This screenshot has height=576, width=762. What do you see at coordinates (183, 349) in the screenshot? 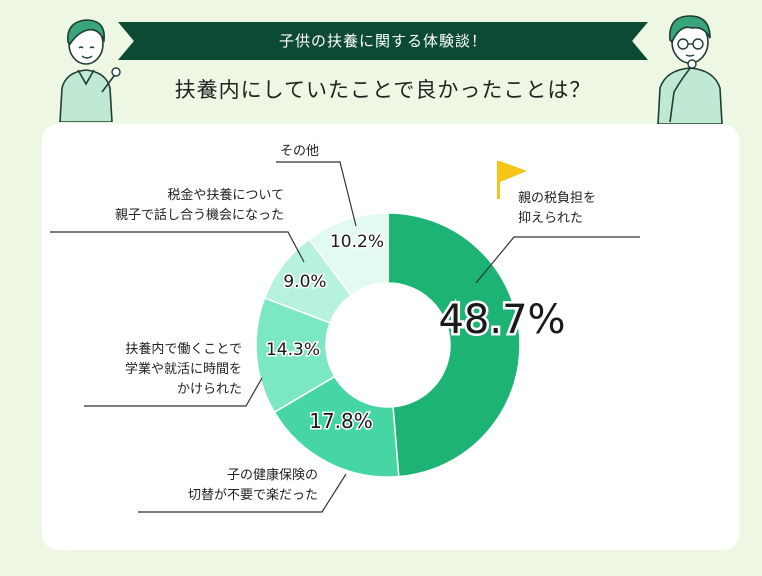
I see `label-line: 扶養内で働くことで` at bounding box center [183, 349].